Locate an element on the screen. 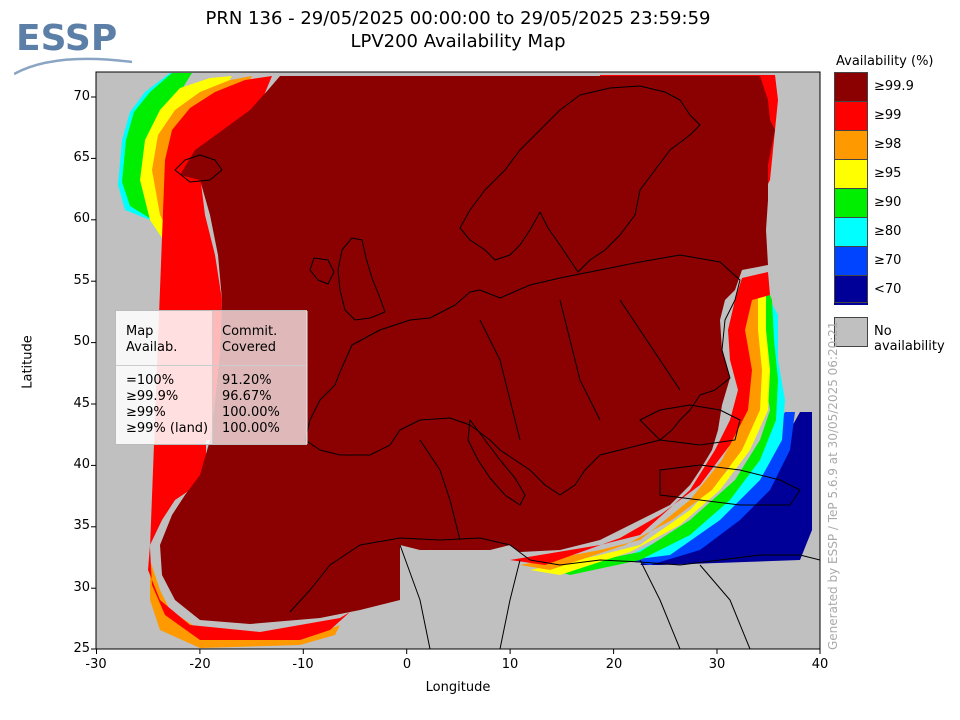 This screenshot has height=720, width=960. legend-label: ≥98 is located at coordinates (888, 144).